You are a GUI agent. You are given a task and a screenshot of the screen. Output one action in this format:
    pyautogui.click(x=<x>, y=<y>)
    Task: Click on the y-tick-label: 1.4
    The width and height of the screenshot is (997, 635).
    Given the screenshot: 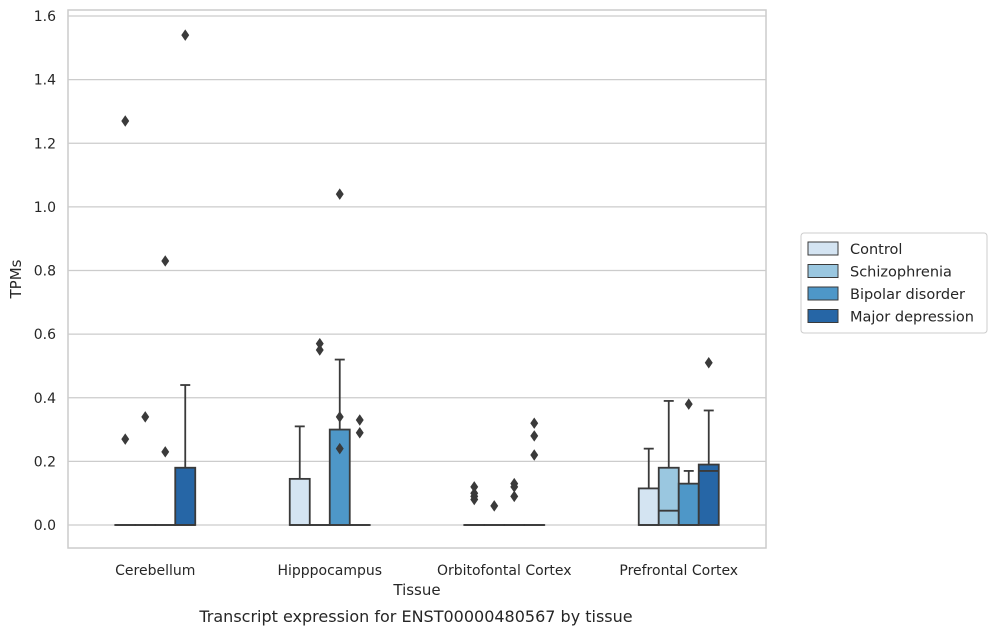 What is the action you would take?
    pyautogui.click(x=45, y=81)
    